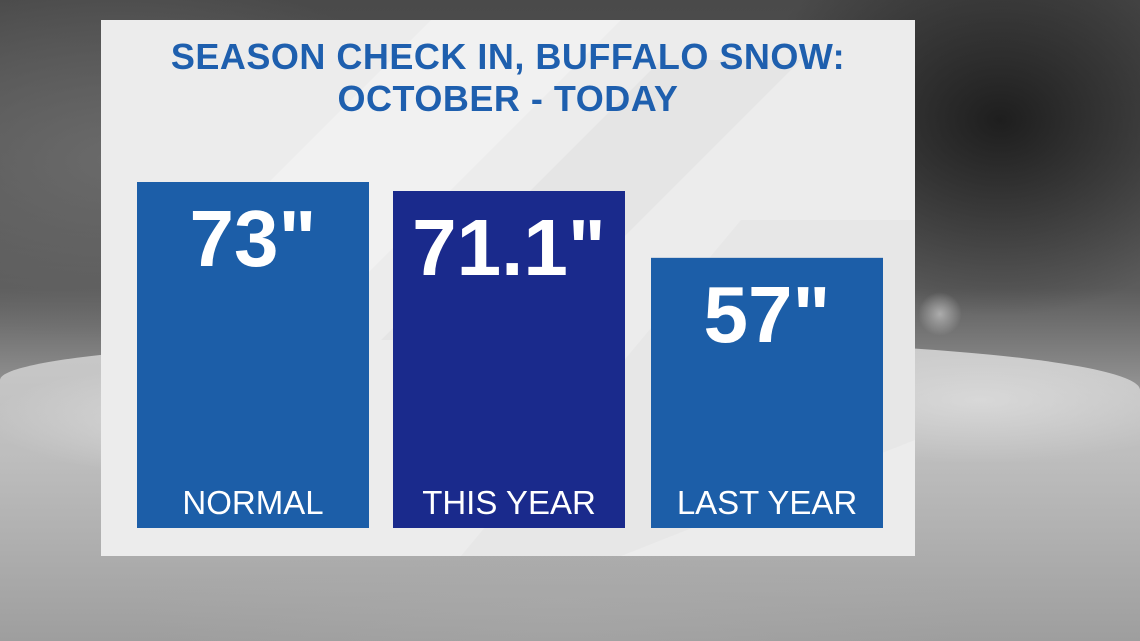 The image size is (1140, 641). Describe the element at coordinates (509, 247) in the screenshot. I see `bar-value-label: 71.1"` at that location.